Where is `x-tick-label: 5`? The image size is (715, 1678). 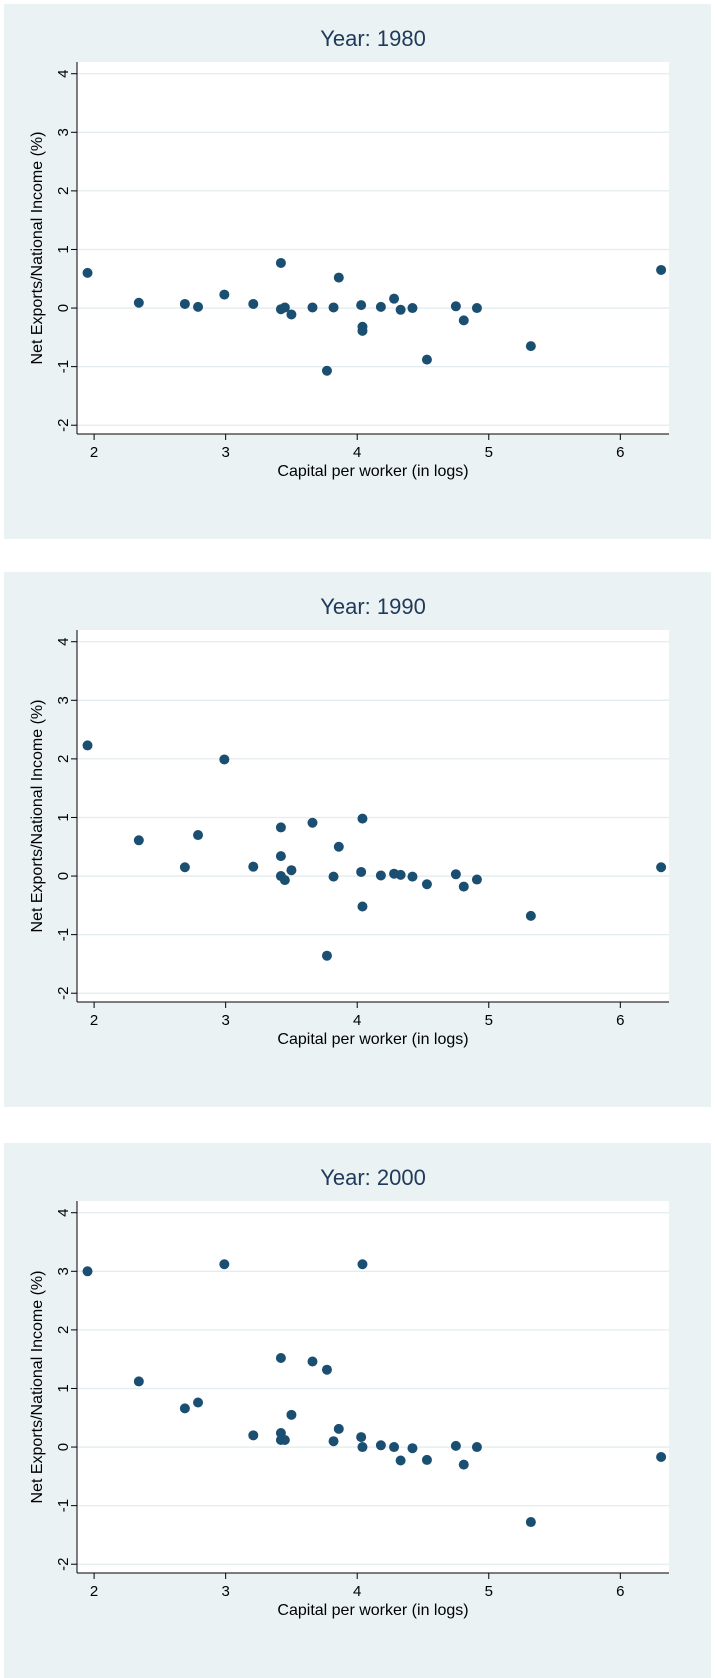
x-tick-label: 5 is located at coordinates (489, 1591).